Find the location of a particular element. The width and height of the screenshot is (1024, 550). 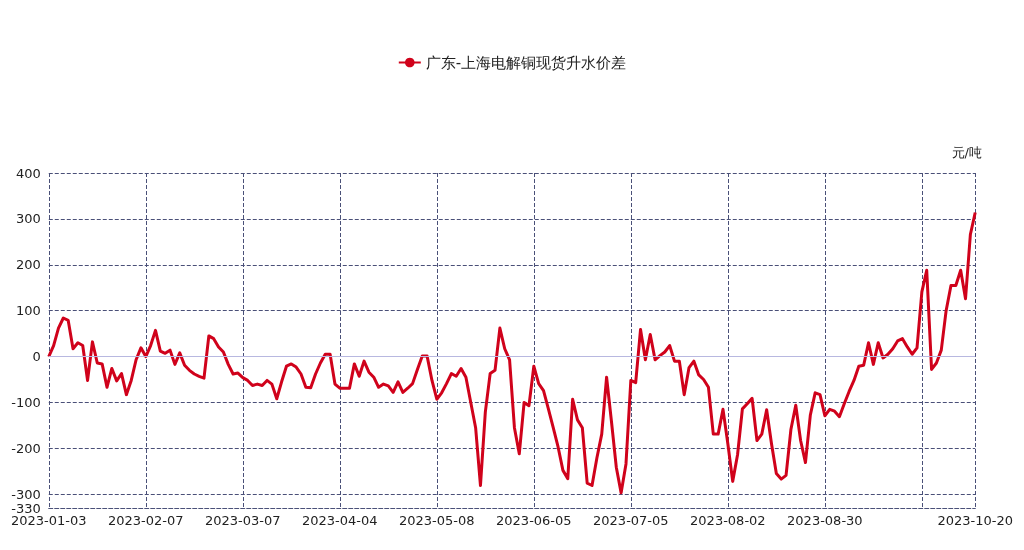

y-axis-title: 元/吨 is located at coordinates (967, 152).